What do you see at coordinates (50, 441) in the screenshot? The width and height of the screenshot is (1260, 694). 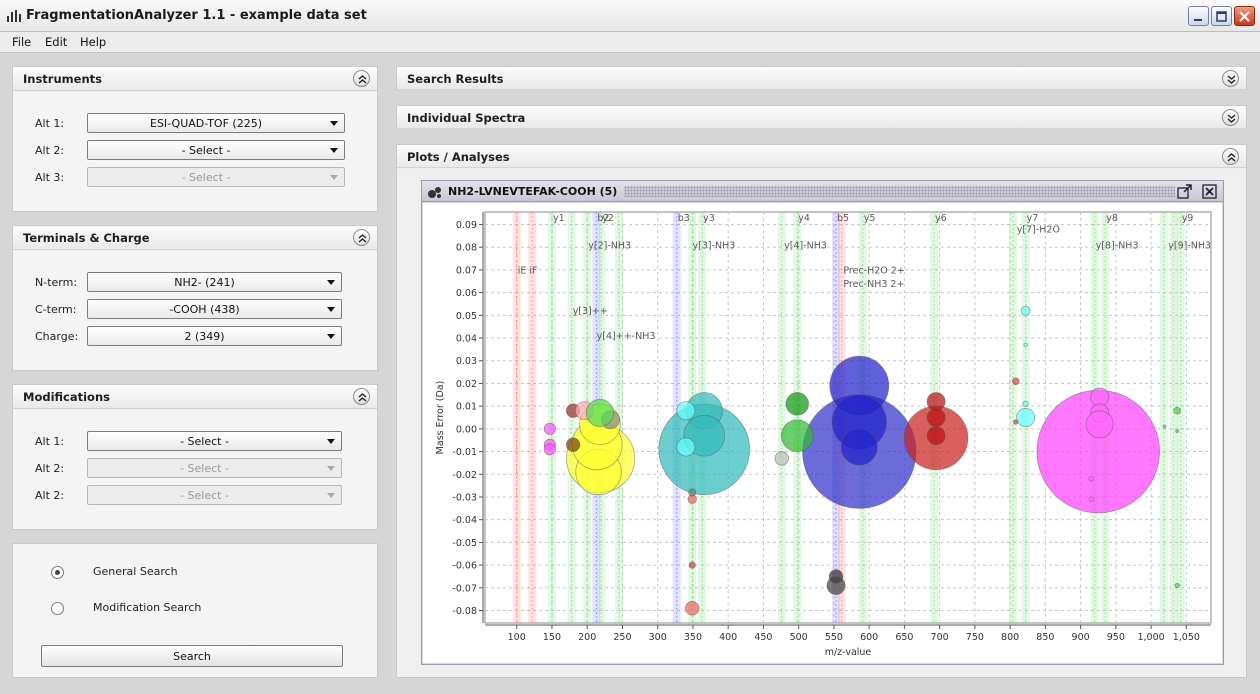 I see `modification-alt1-label: Alt 1:` at bounding box center [50, 441].